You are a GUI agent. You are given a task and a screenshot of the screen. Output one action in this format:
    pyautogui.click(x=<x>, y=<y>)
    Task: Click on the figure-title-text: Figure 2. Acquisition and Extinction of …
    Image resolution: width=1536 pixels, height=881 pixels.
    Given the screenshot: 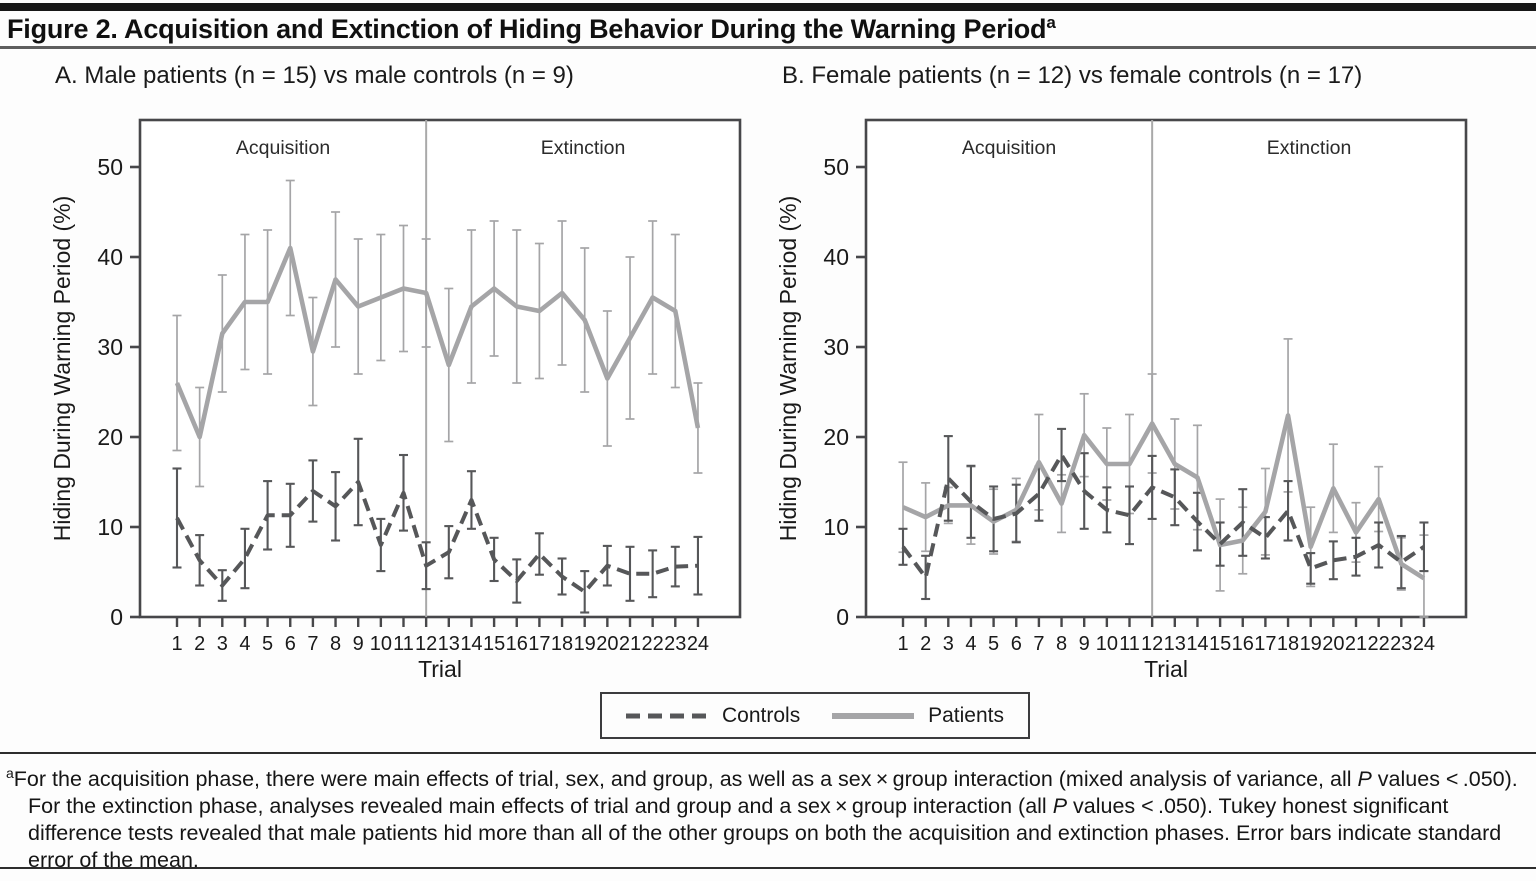 What is the action you would take?
    pyautogui.click(x=527, y=29)
    